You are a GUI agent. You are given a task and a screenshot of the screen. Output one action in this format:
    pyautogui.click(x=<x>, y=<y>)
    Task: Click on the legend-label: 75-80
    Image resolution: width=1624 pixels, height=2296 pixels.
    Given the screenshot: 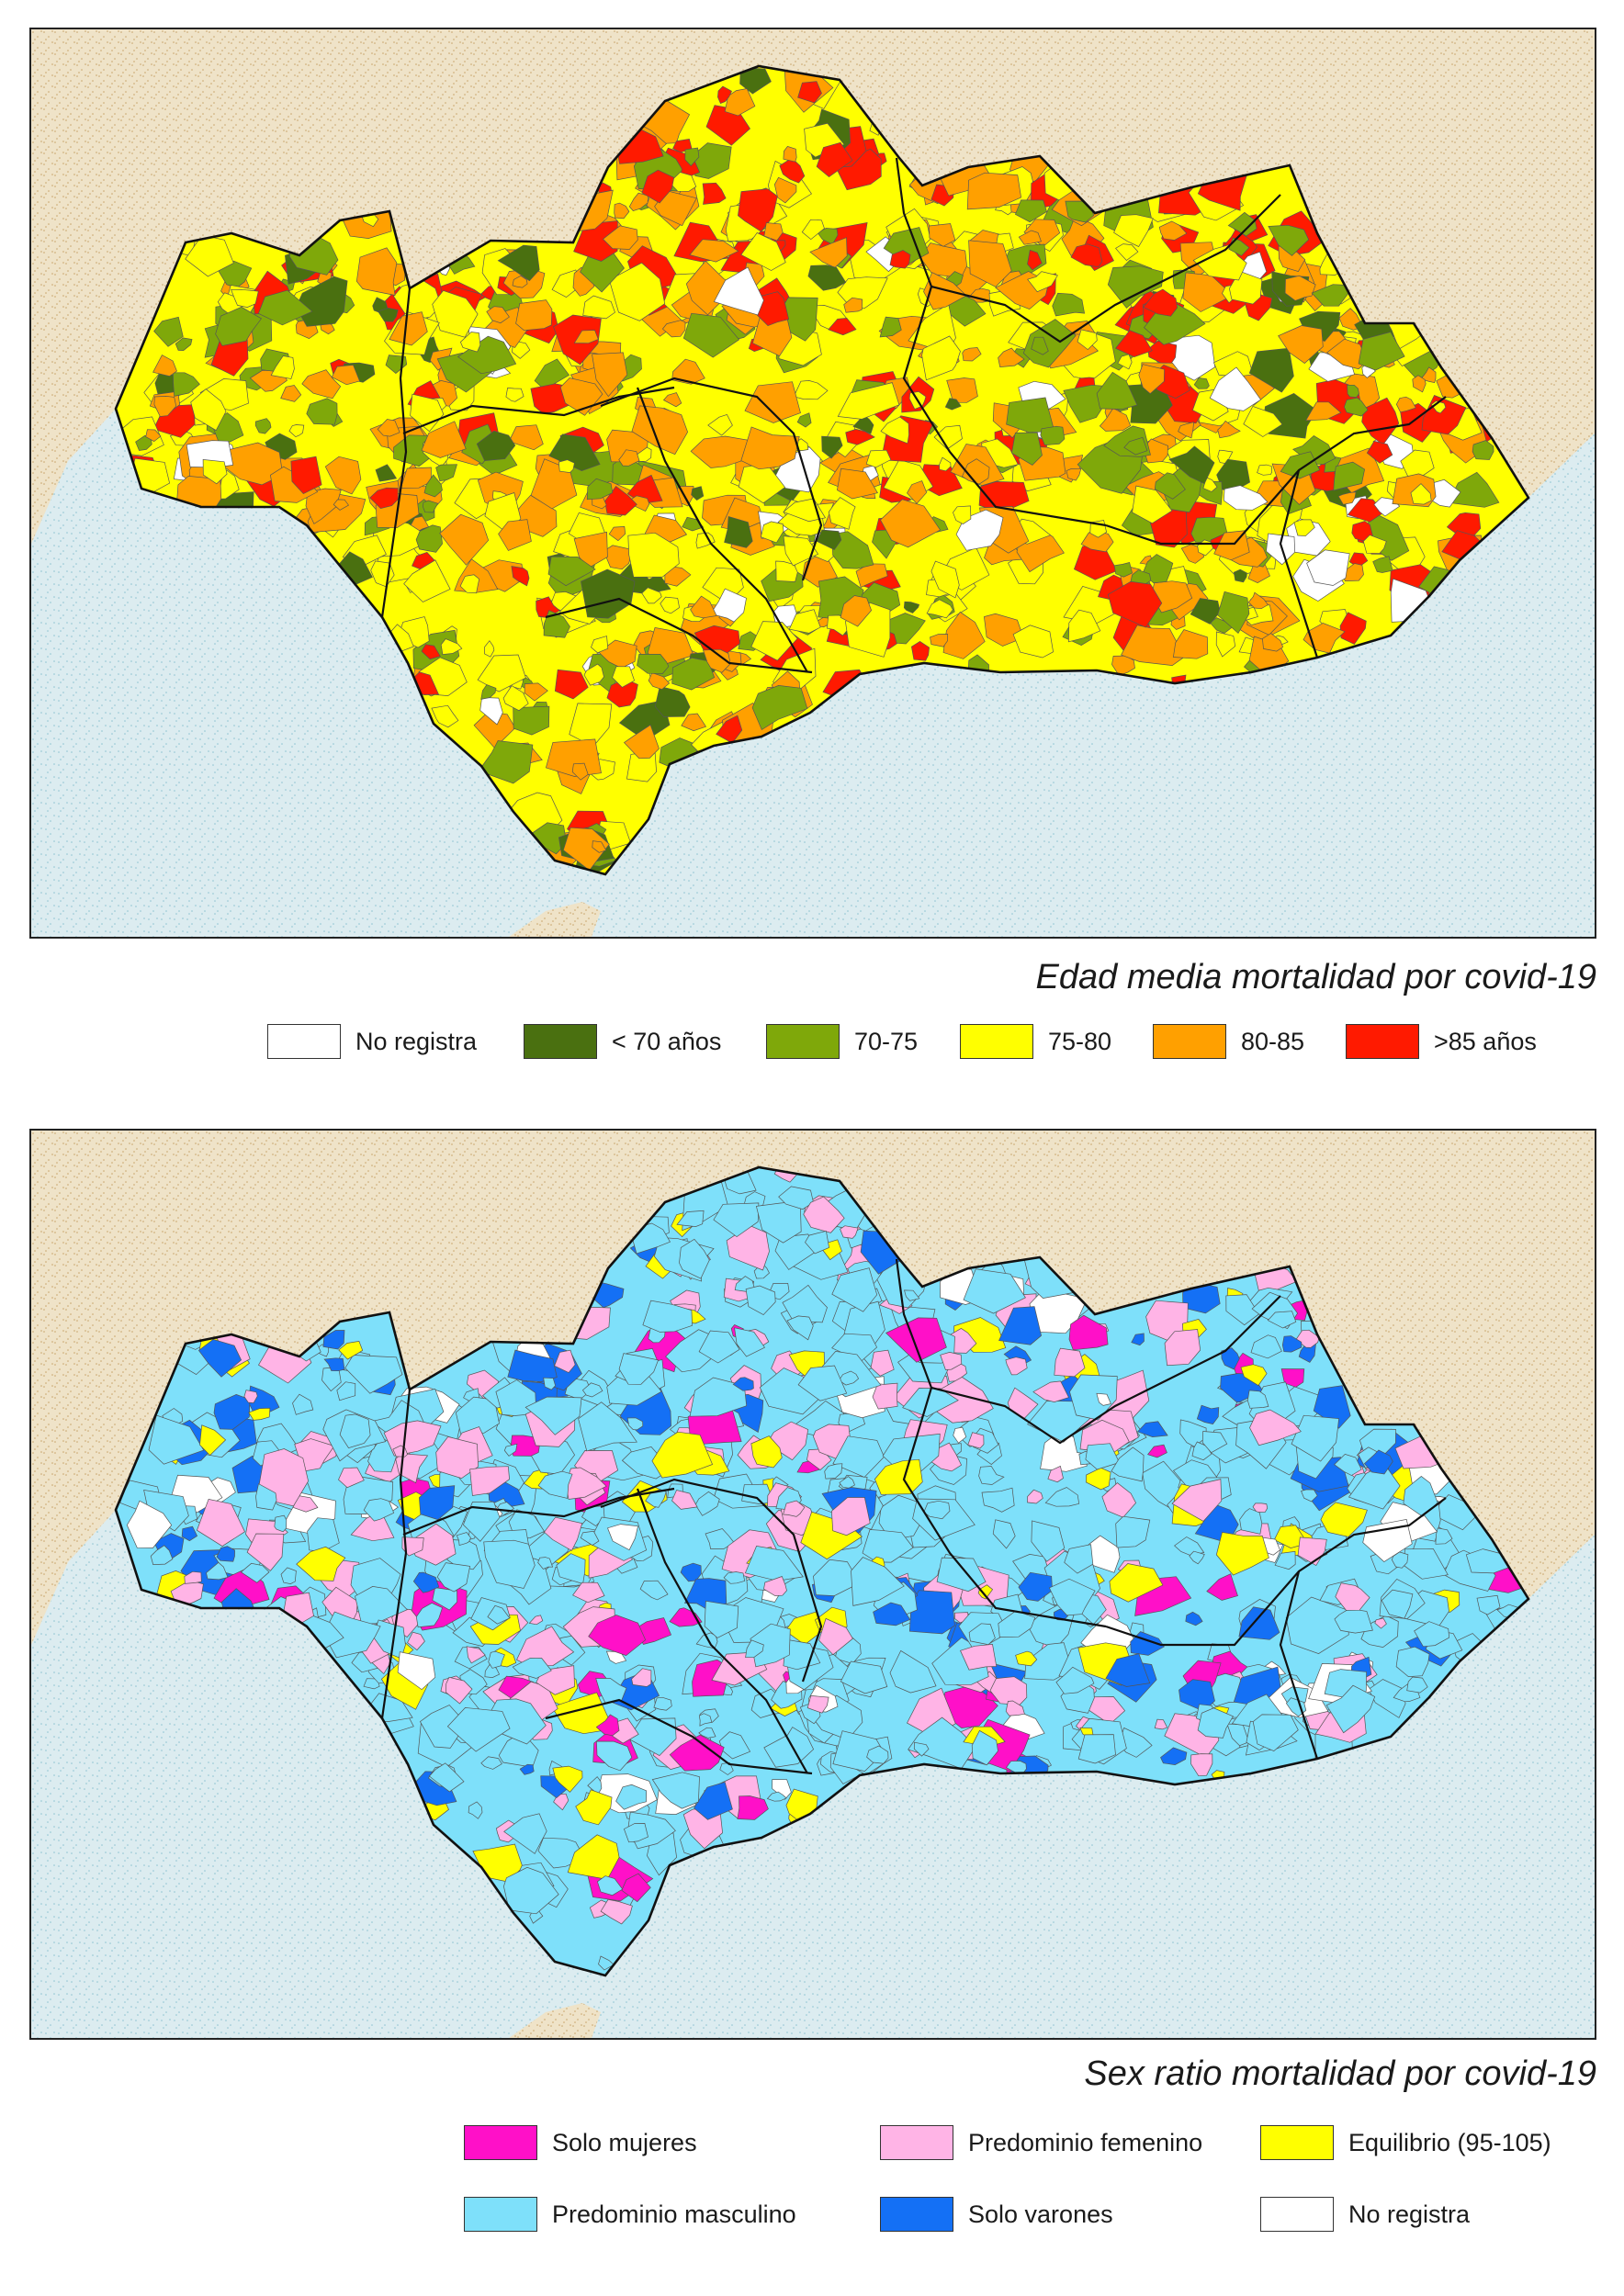 What is the action you would take?
    pyautogui.click(x=1080, y=1041)
    